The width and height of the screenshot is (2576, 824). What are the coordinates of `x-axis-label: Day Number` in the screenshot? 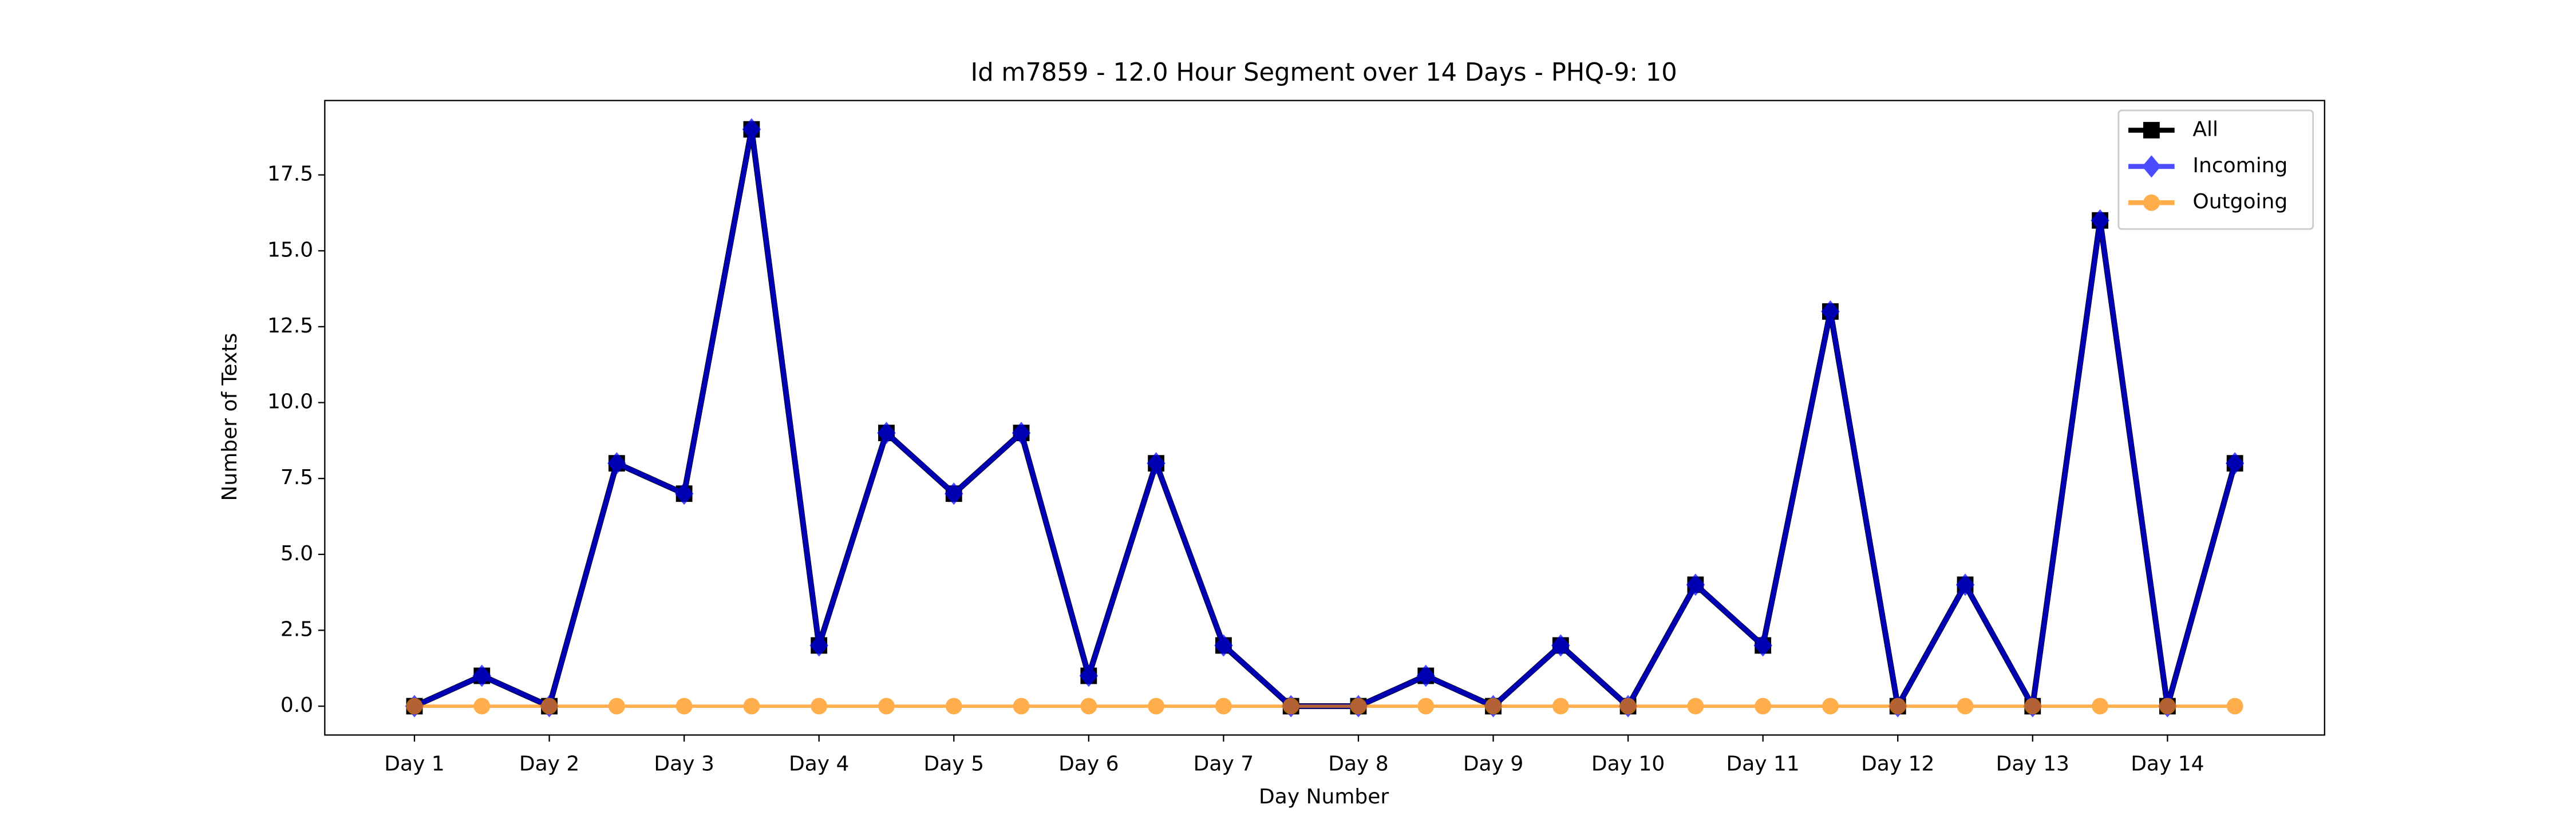 It's located at (1324, 797).